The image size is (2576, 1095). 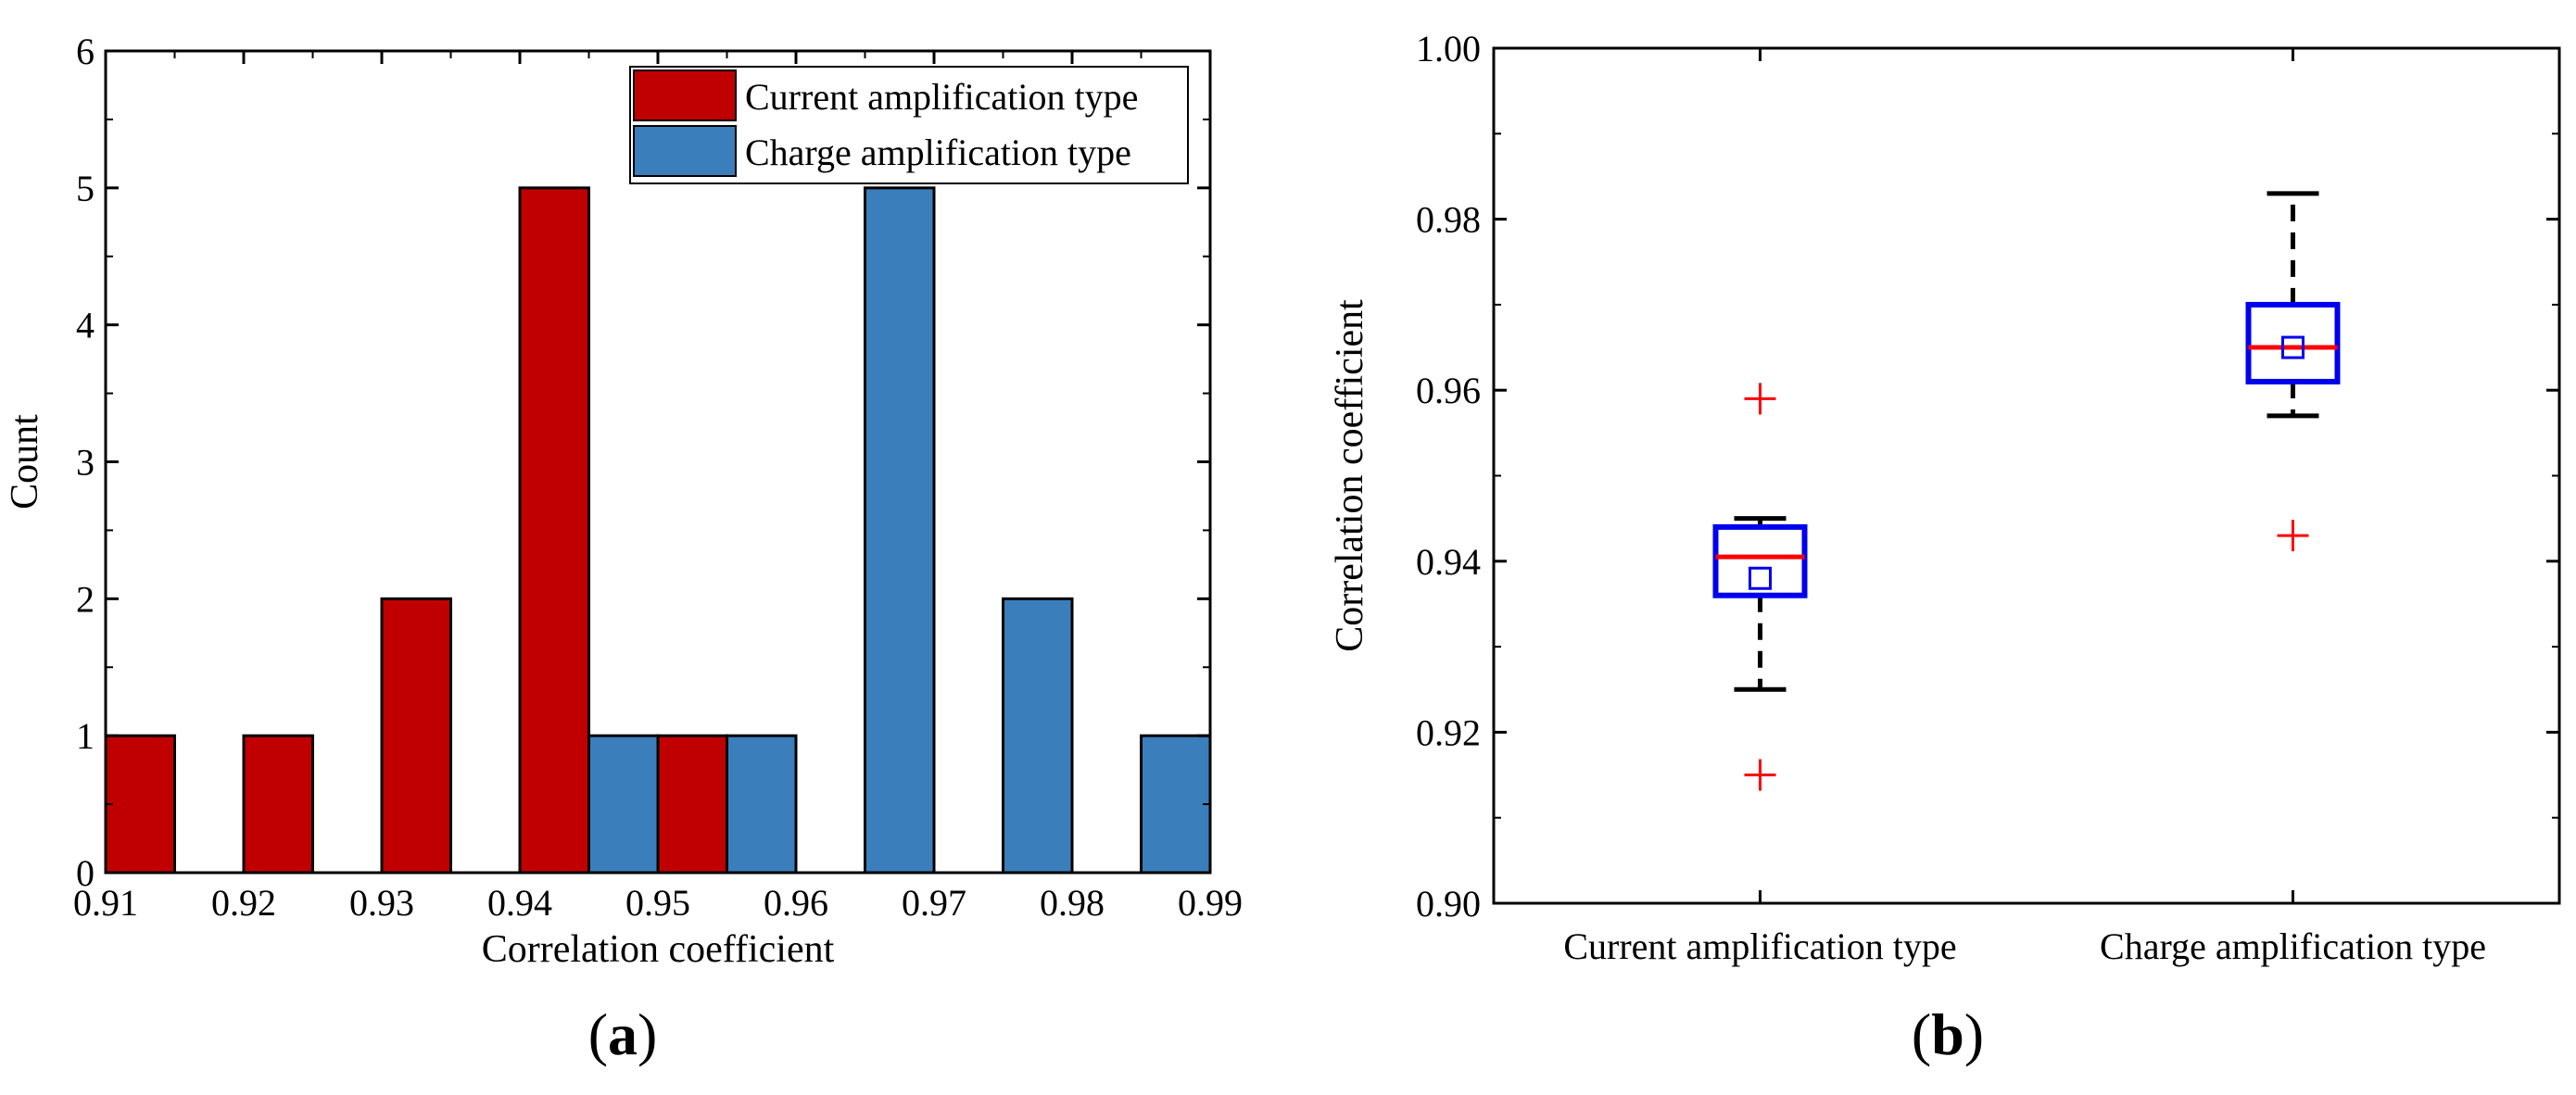 I want to click on histogram-y-tick-label: 6, so click(x=85, y=51).